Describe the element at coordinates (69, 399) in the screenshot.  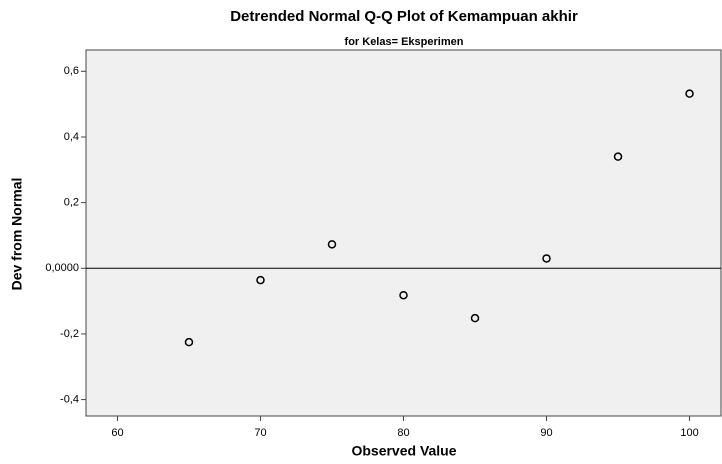
I see `y-tick-label: -0,4` at that location.